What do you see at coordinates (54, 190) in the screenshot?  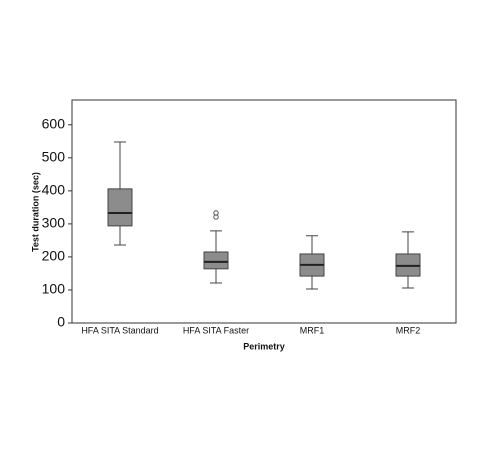 I see `y-tick-label: 400` at bounding box center [54, 190].